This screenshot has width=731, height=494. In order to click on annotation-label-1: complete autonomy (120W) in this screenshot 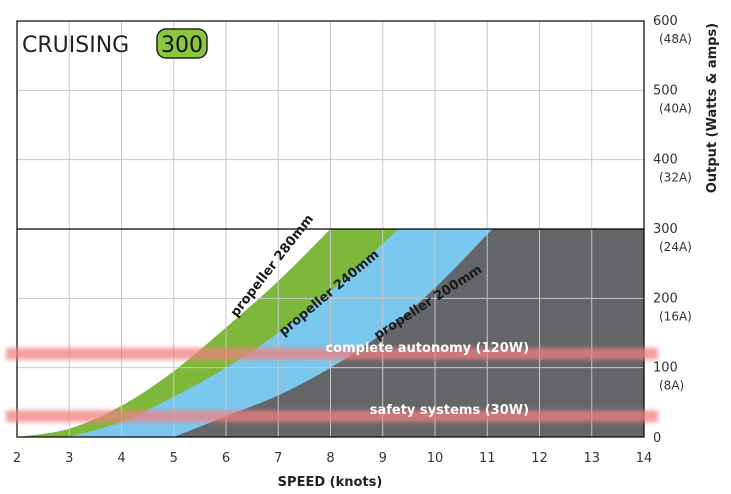, I will do `click(427, 348)`.